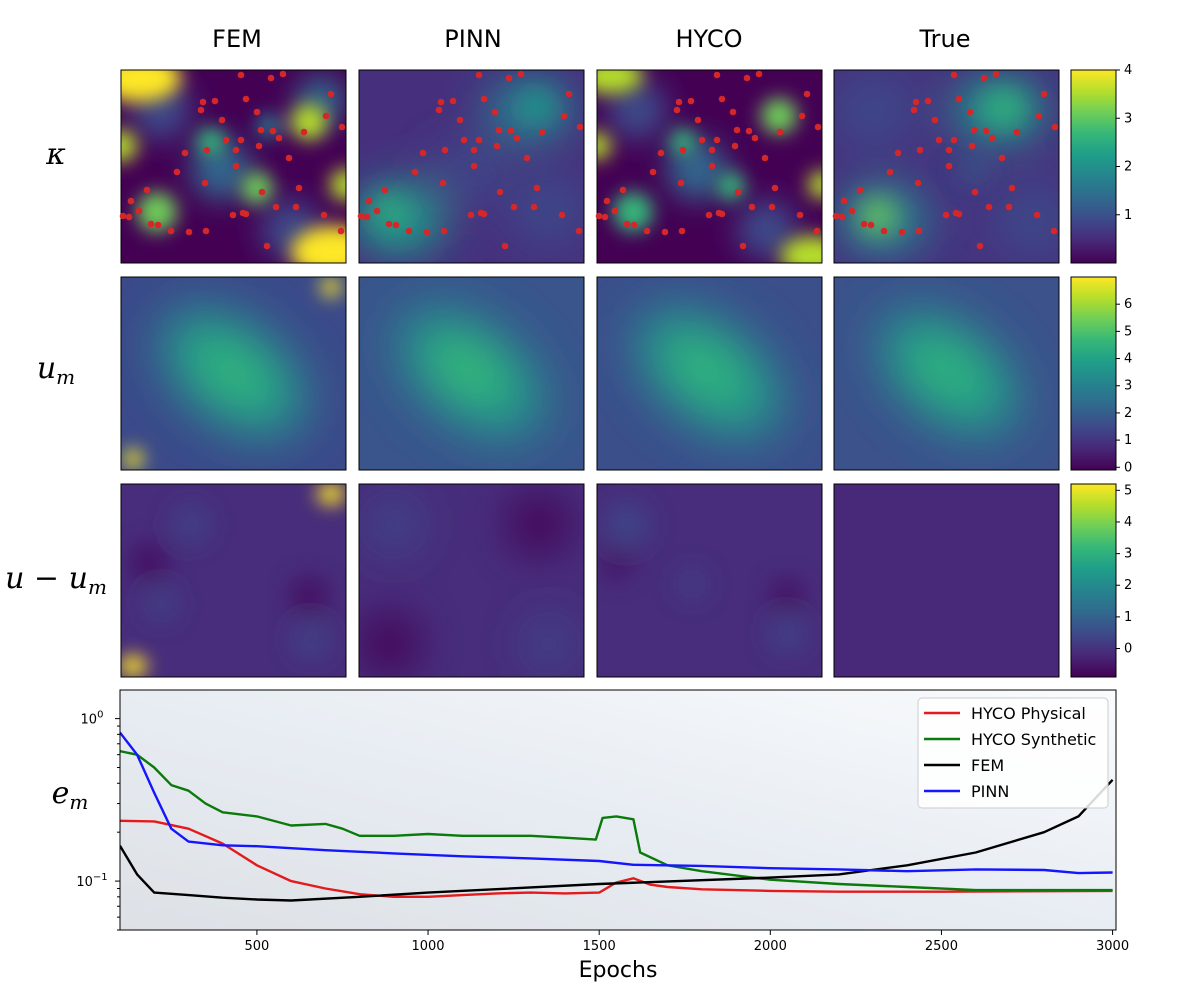 The width and height of the screenshot is (1200, 1000). I want to click on kappa-panel-pinn, so click(471, 166).